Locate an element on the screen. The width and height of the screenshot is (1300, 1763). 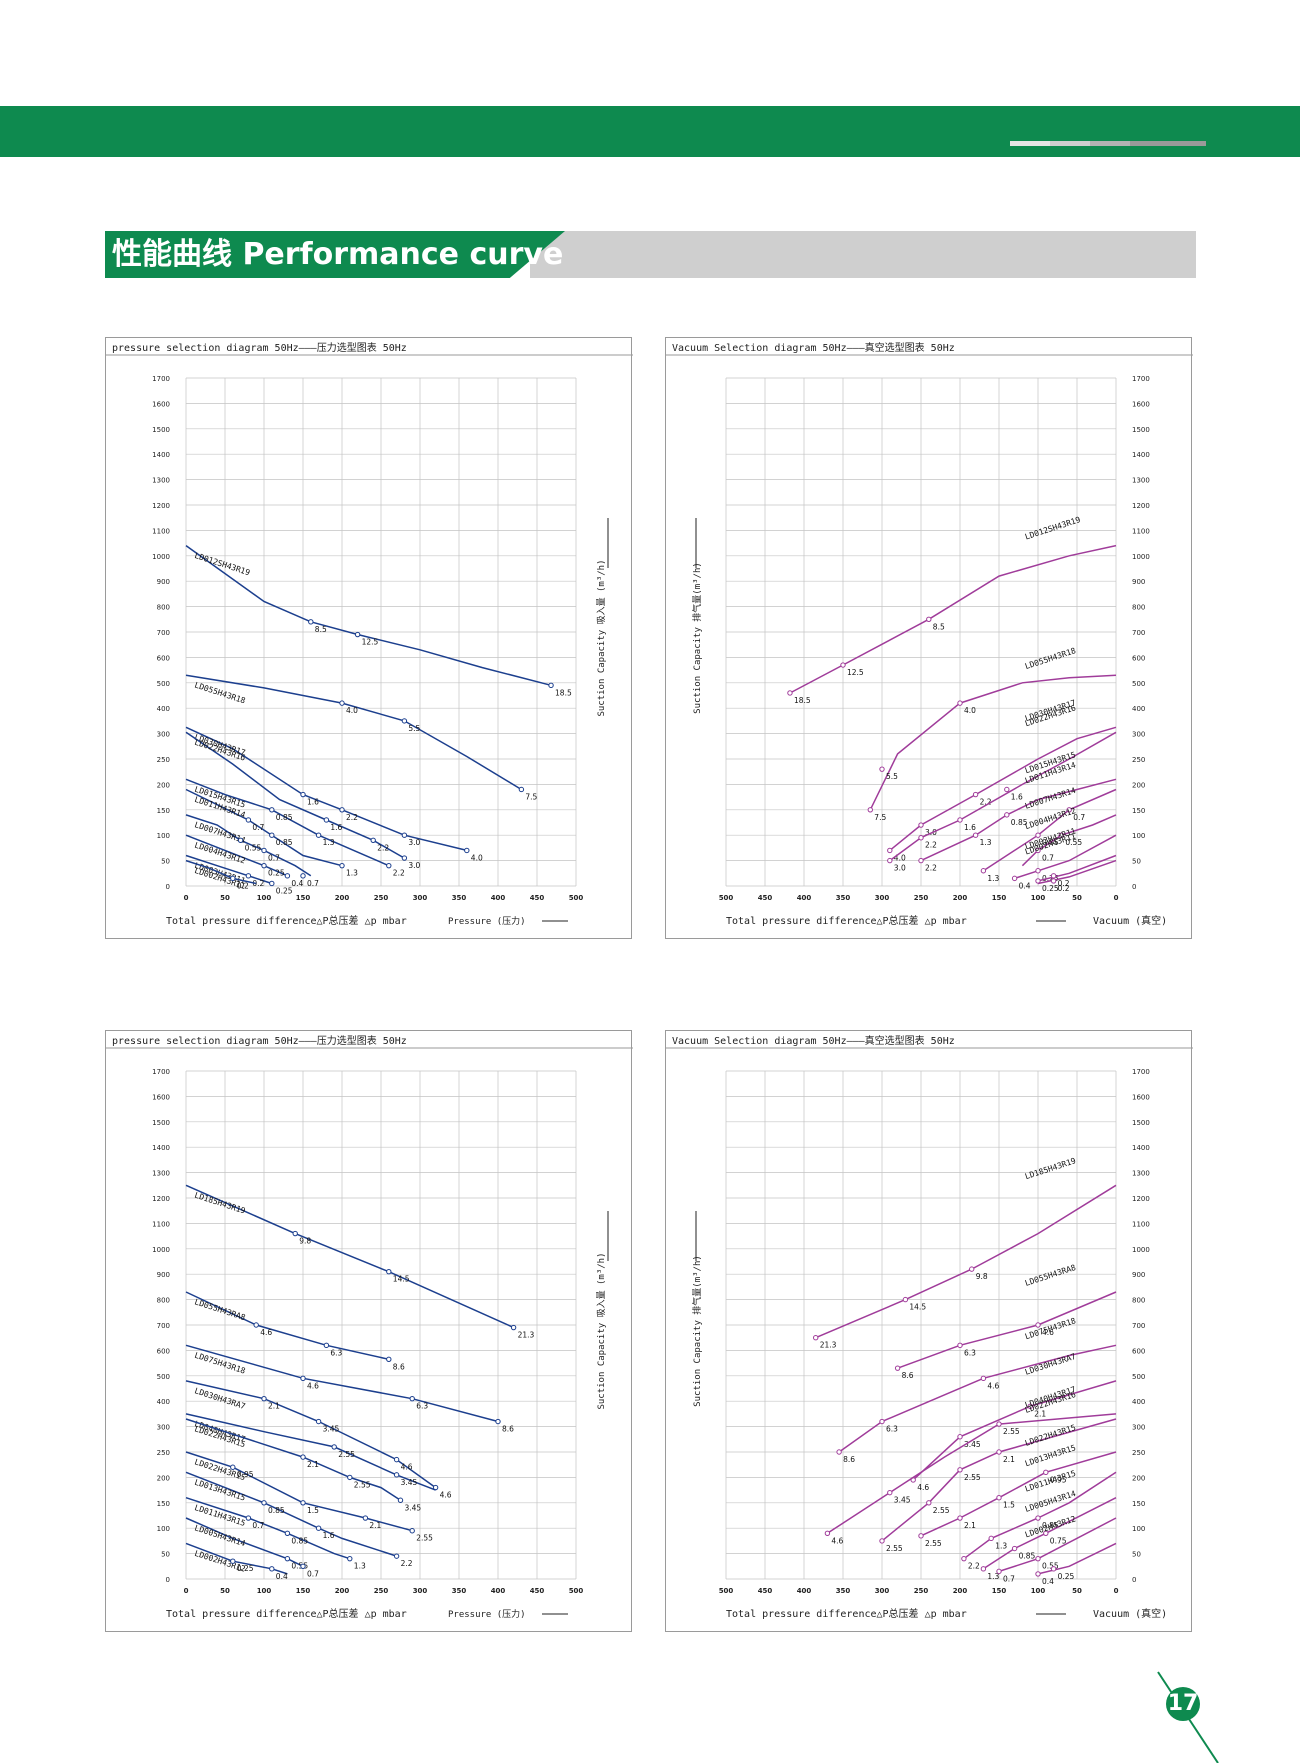
data-label: 12.5 is located at coordinates (855, 672).